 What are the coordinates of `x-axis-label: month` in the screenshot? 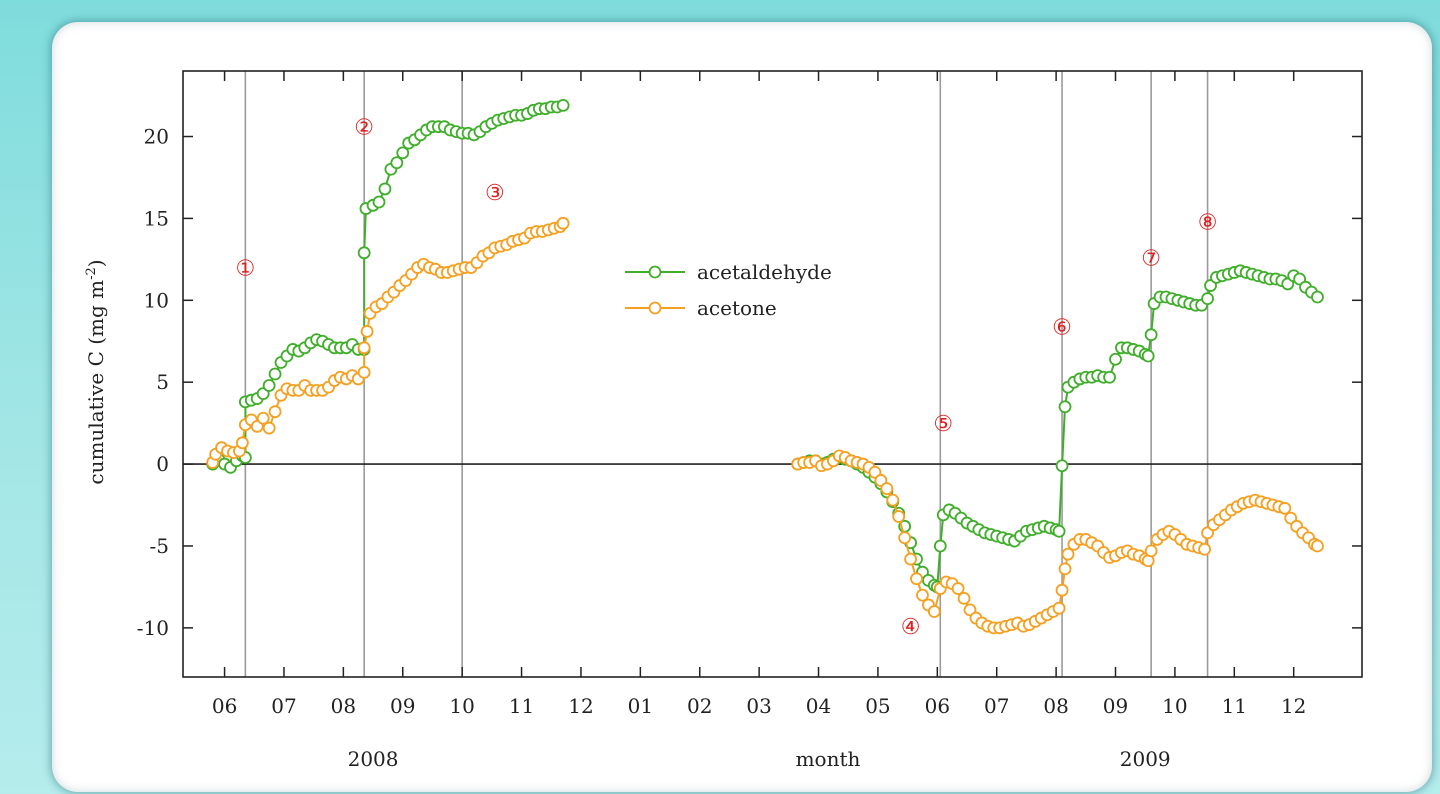 It's located at (828, 759).